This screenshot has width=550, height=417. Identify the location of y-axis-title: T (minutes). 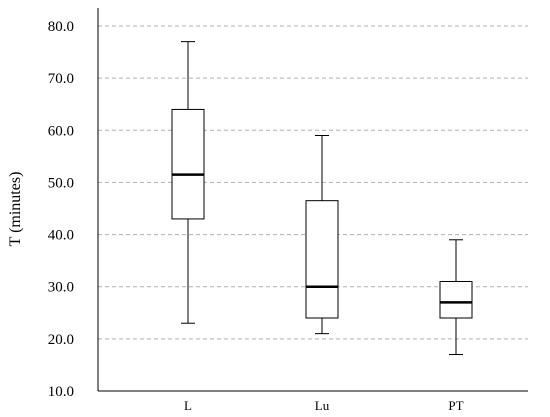
(15, 209).